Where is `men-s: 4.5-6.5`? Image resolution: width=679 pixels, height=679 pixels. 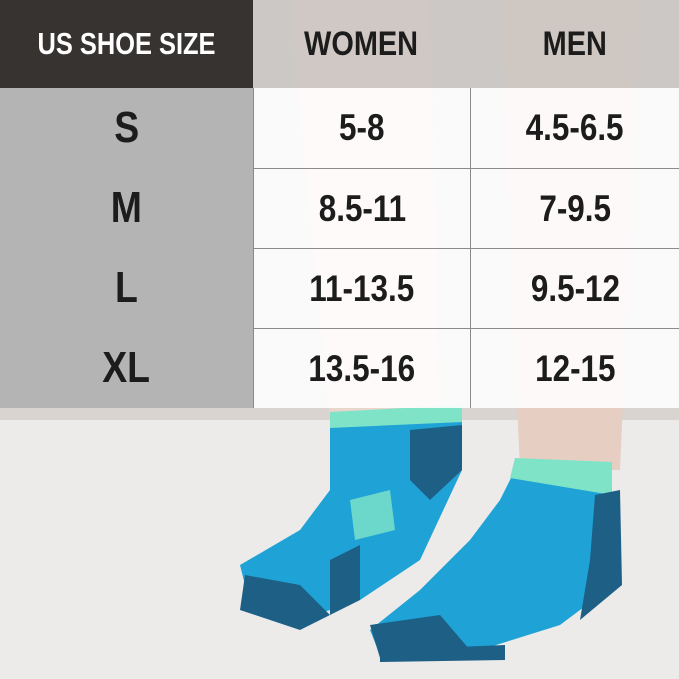
men-s: 4.5-6.5 is located at coordinates (574, 128).